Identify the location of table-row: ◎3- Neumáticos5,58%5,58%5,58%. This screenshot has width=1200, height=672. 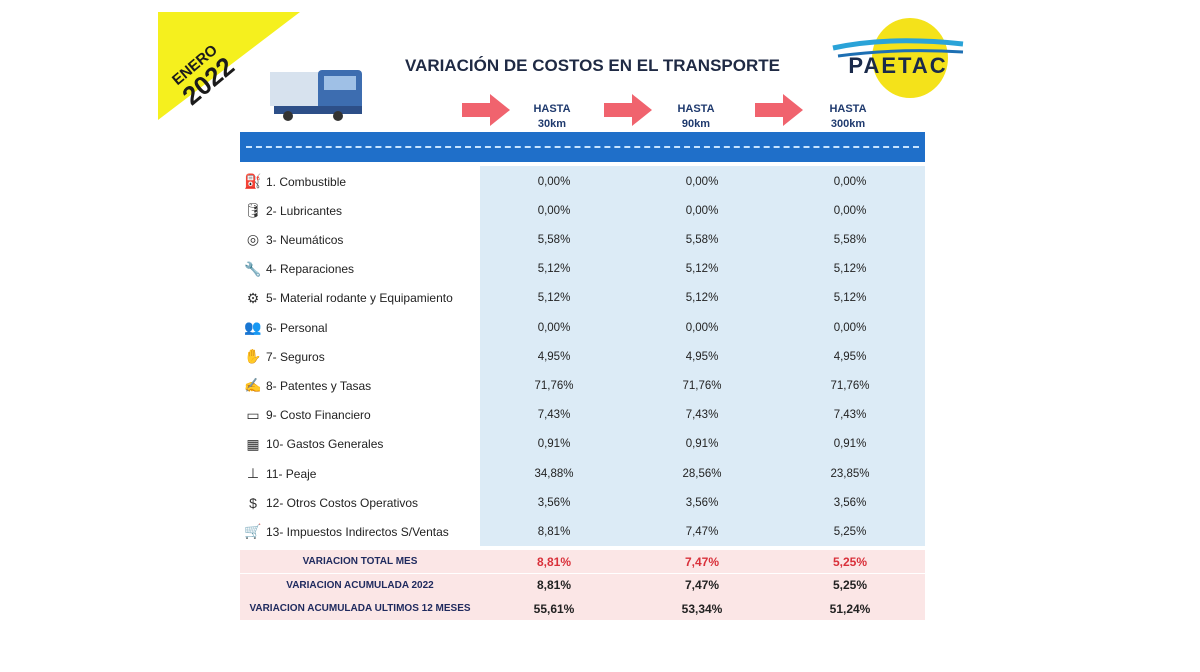
(582, 239).